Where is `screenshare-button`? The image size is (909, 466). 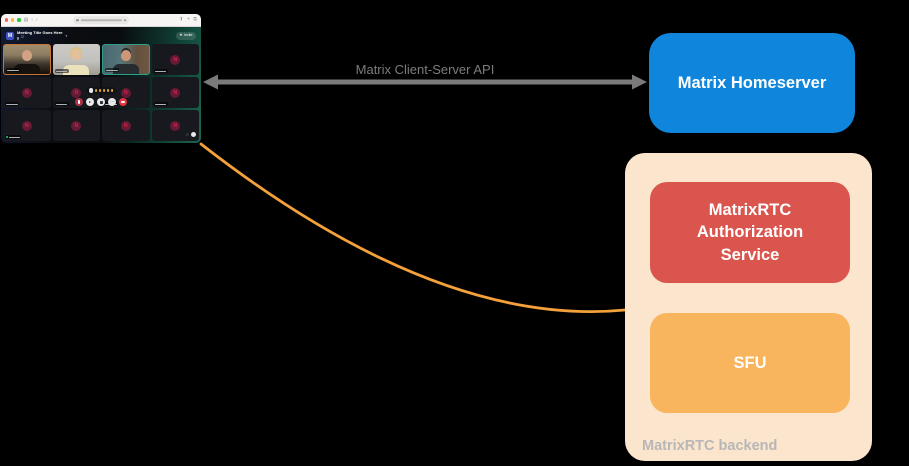 screenshare-button is located at coordinates (101, 102).